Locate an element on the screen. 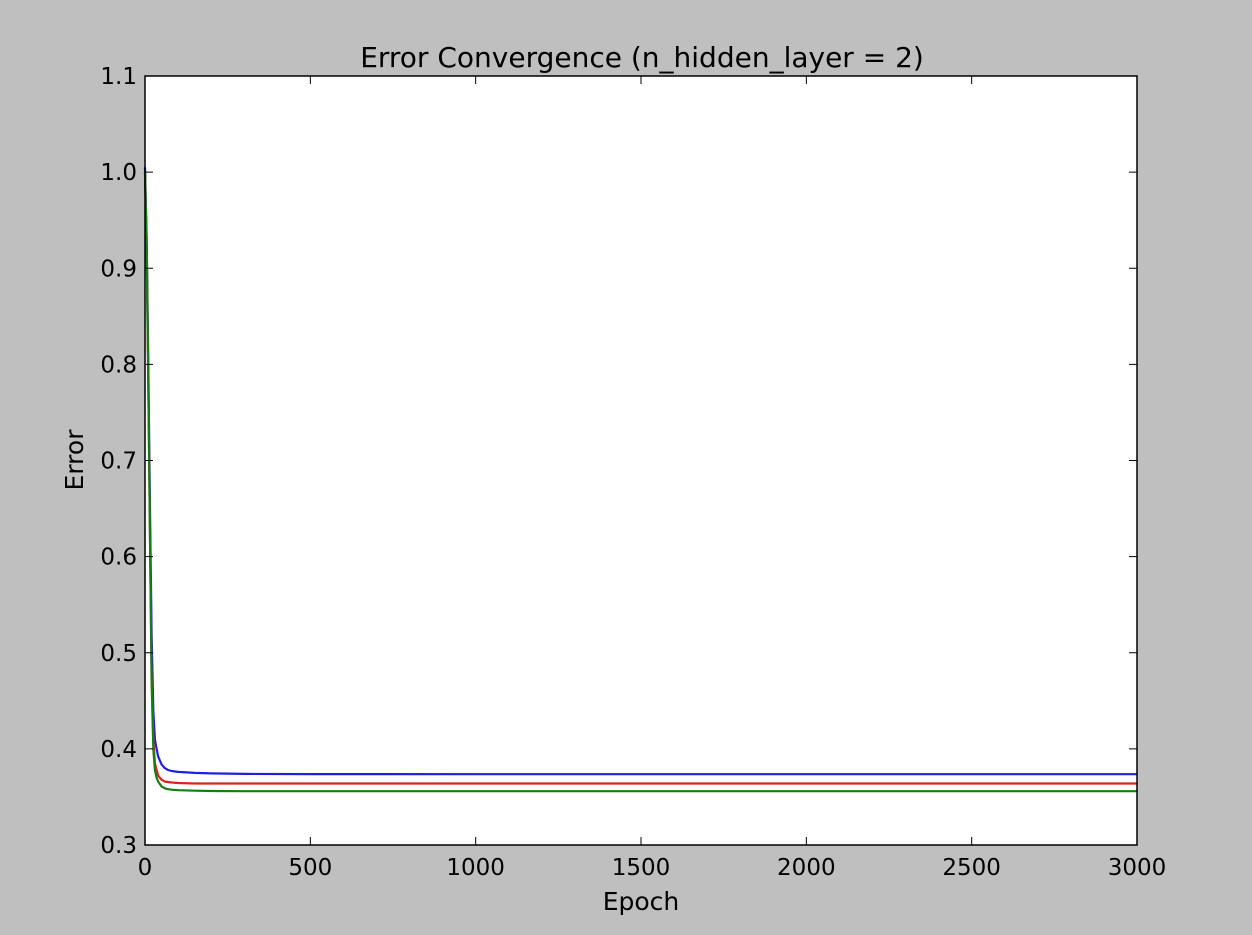 This screenshot has width=1252, height=935. x-tick-label: 1500 is located at coordinates (641, 868).